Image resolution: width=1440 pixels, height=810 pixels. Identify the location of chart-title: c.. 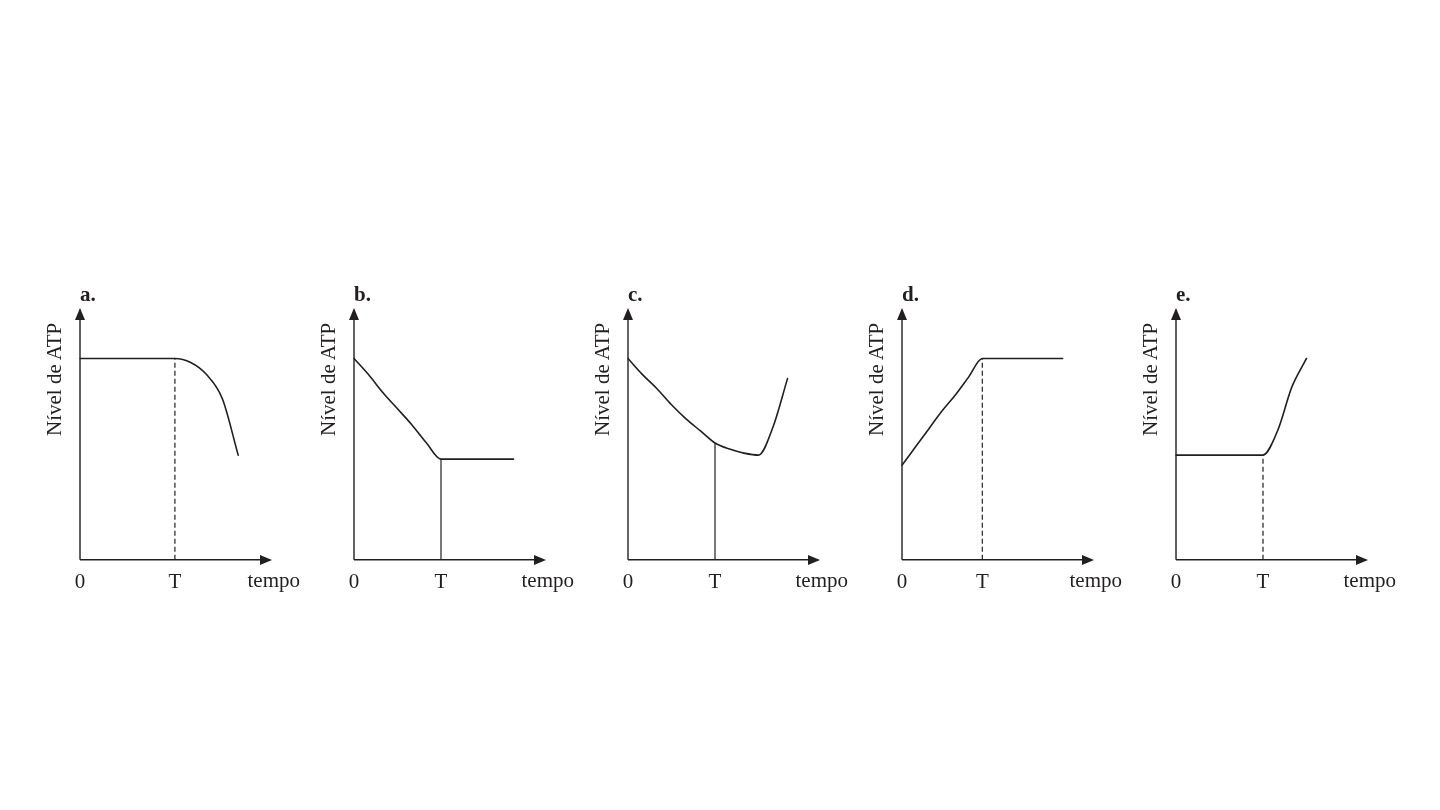
(635, 294).